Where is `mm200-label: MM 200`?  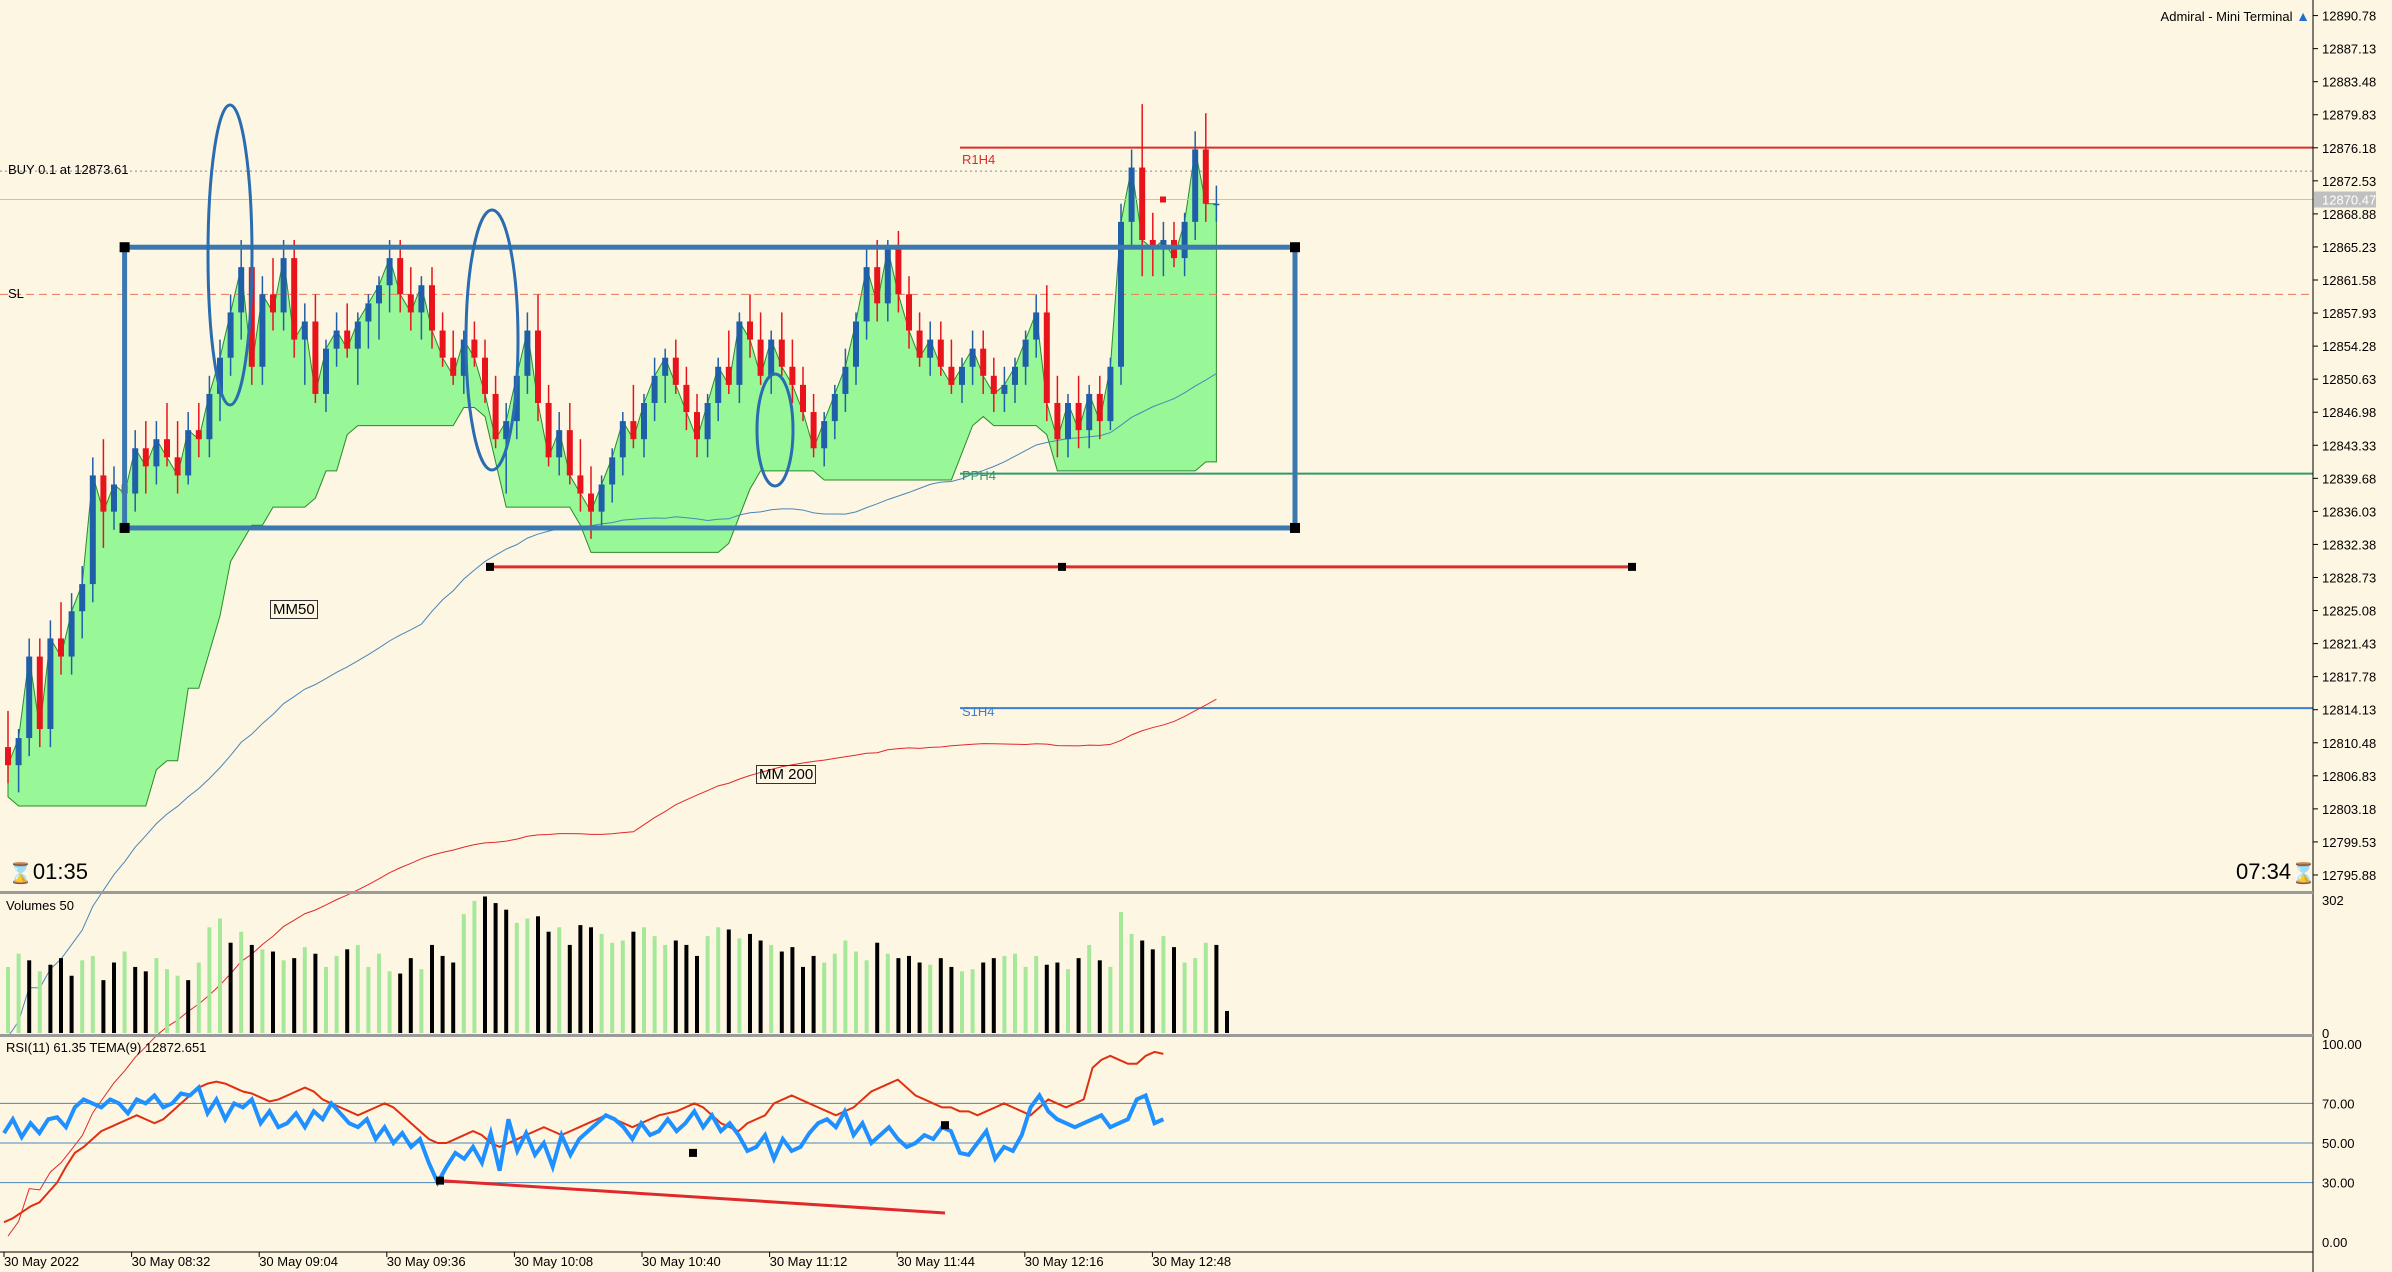 mm200-label: MM 200 is located at coordinates (786, 774).